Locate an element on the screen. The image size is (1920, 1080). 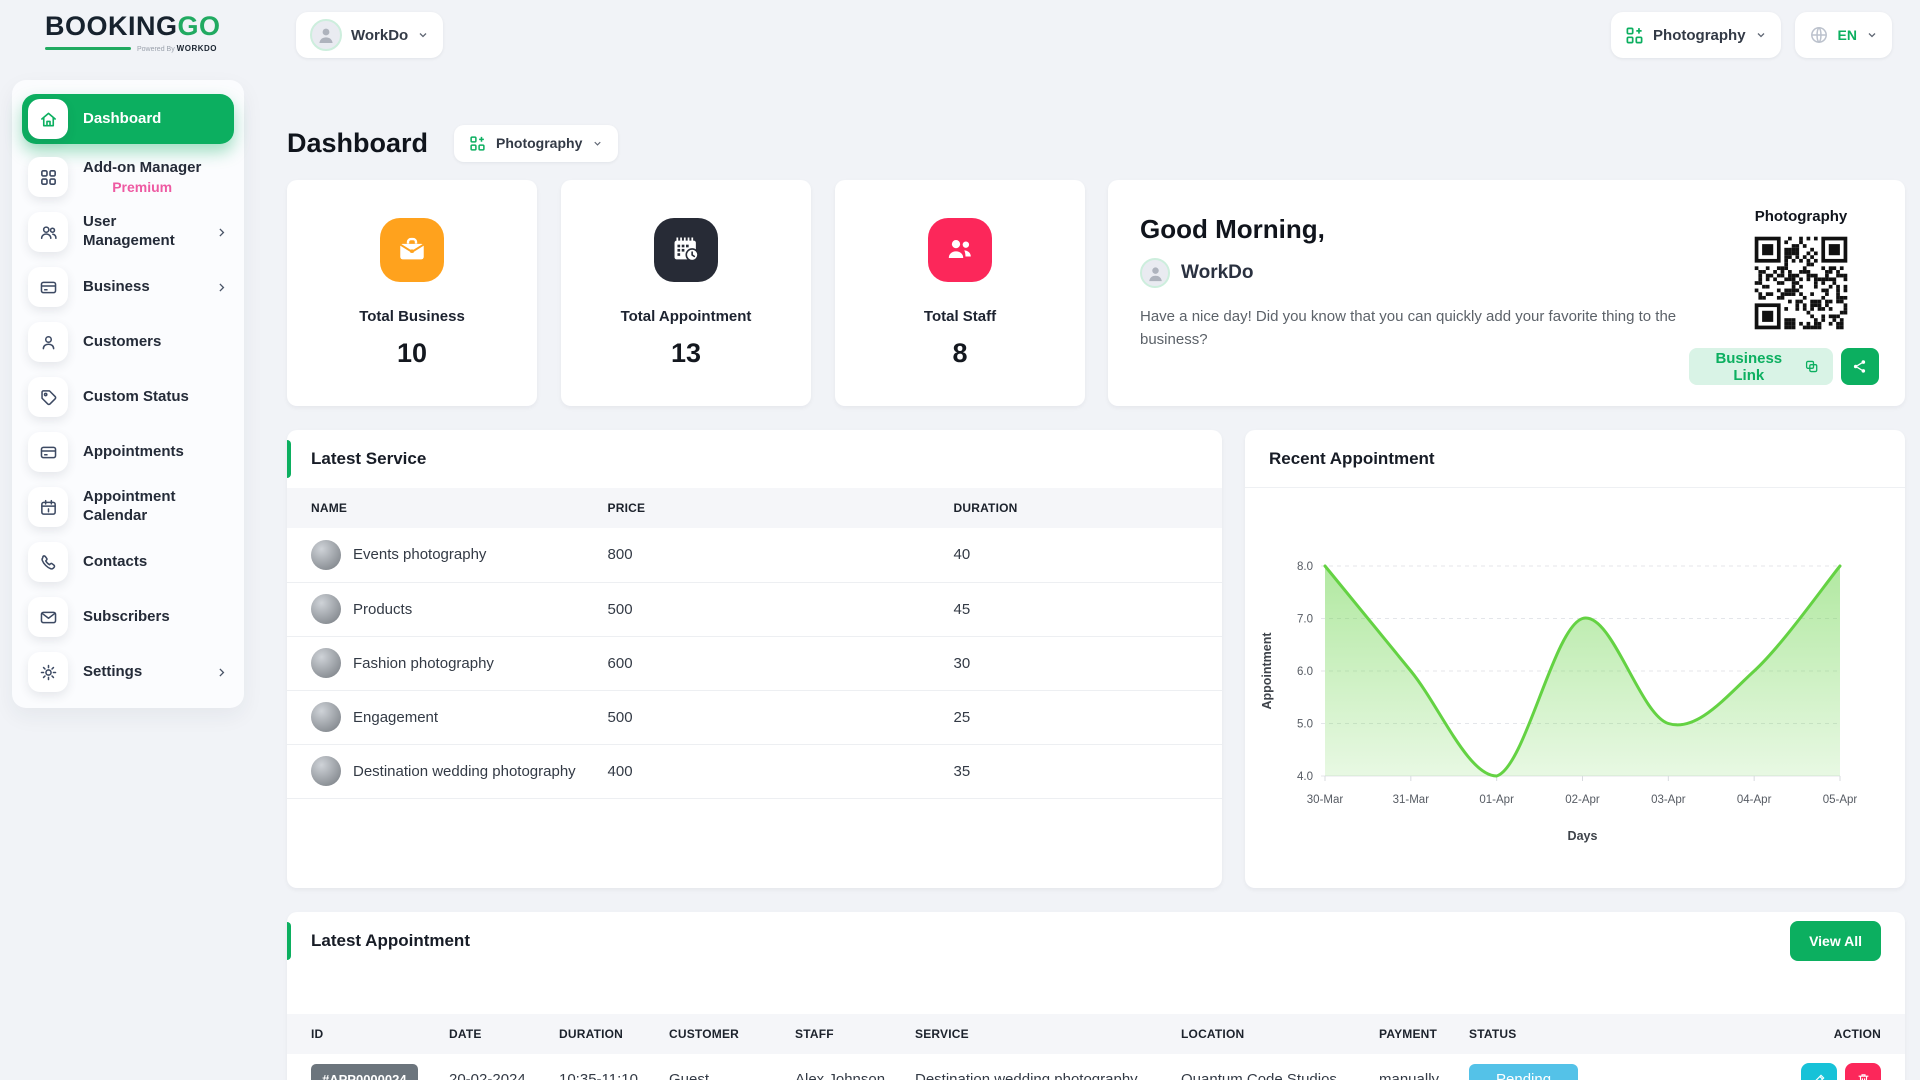
workspace-dropdown: WorkDo is located at coordinates (370, 35).